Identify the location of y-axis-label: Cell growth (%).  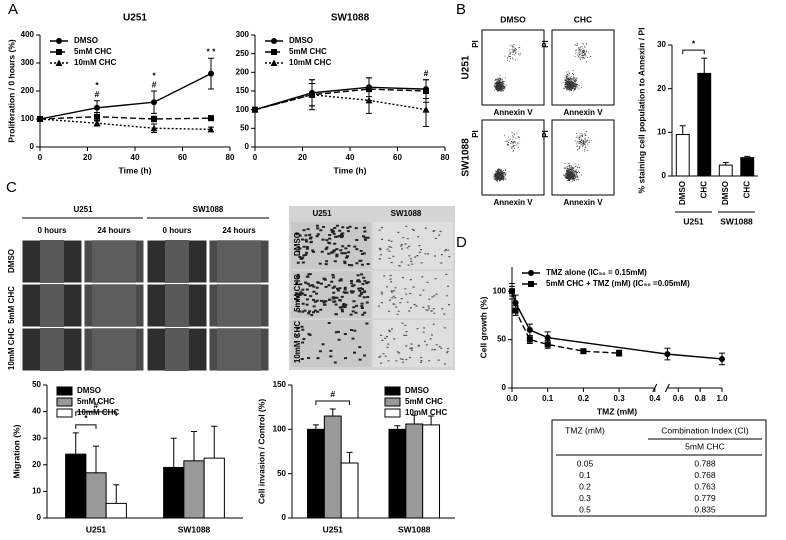
(483, 327).